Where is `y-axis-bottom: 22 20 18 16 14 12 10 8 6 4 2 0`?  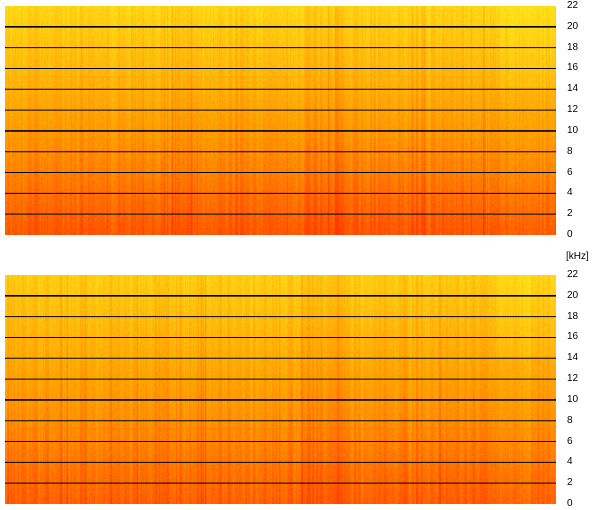
y-axis-bottom: 22 20 18 16 14 12 10 8 6 4 2 0 is located at coordinates (574, 389).